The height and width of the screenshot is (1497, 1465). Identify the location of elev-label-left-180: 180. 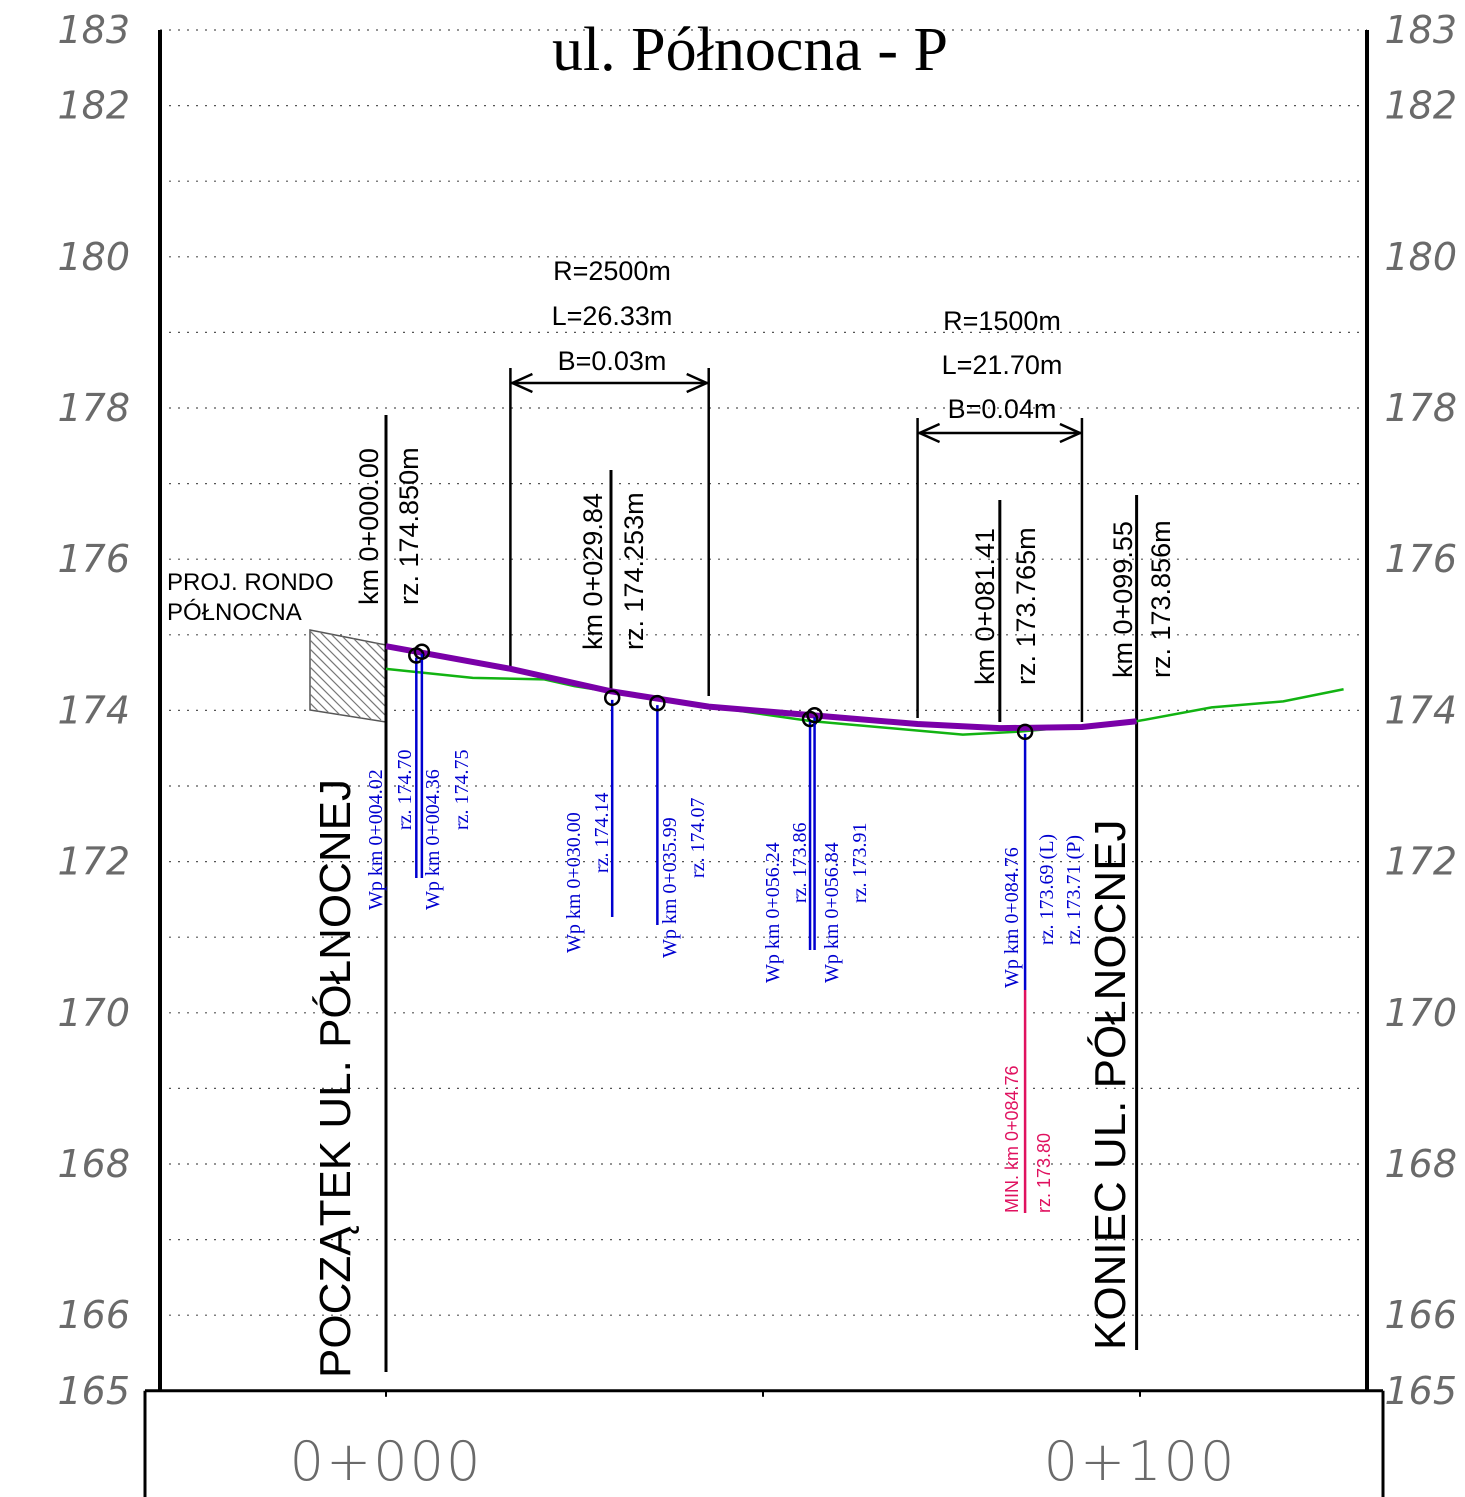
(93, 257).